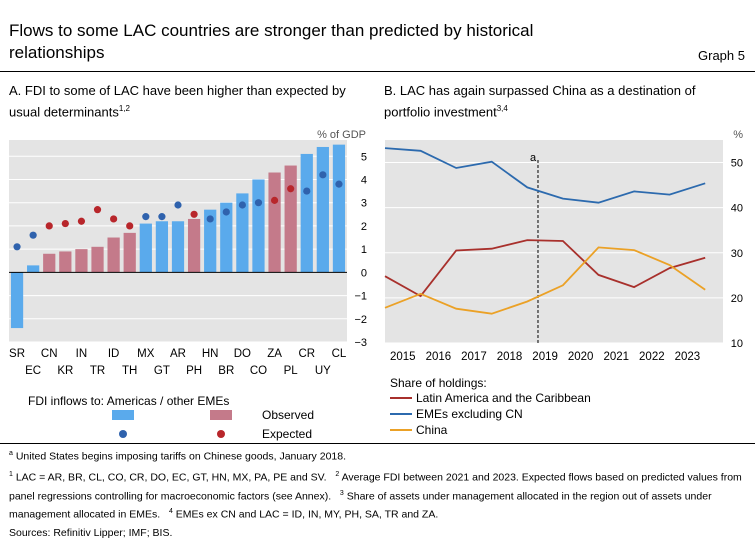  I want to click on dot-expected-cn, so click(49, 226).